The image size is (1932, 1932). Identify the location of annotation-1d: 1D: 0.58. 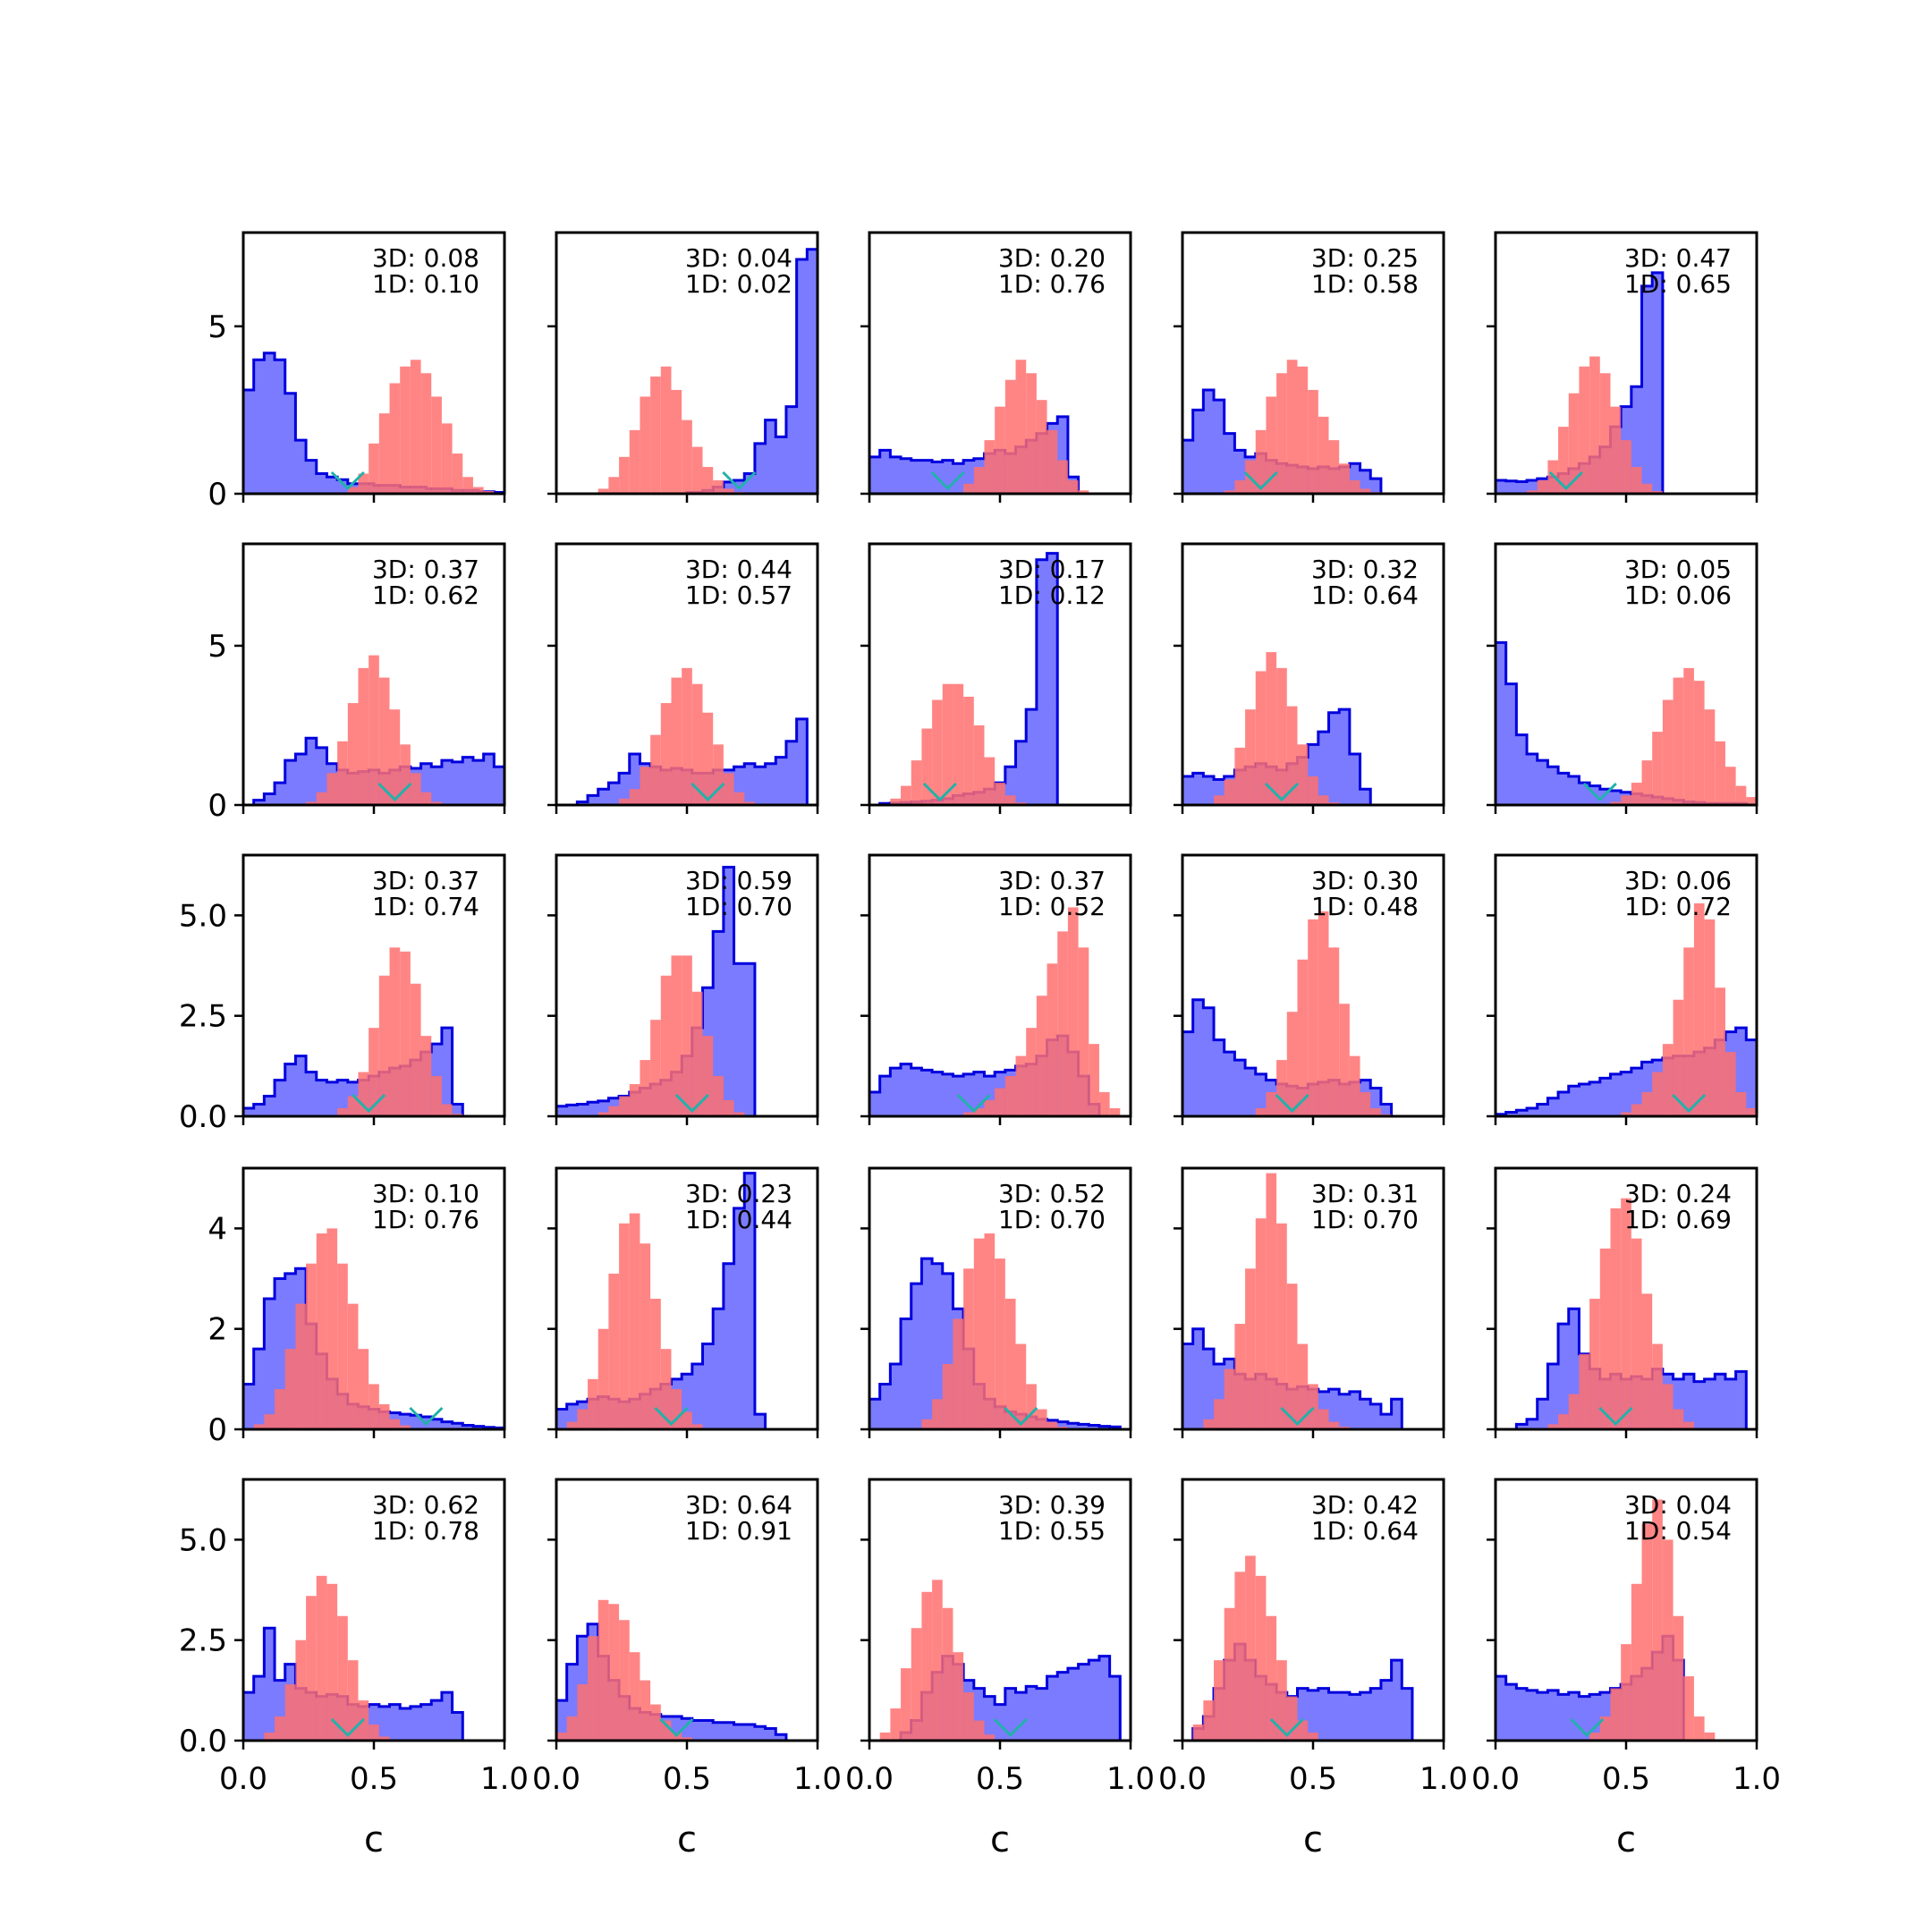
(1365, 284).